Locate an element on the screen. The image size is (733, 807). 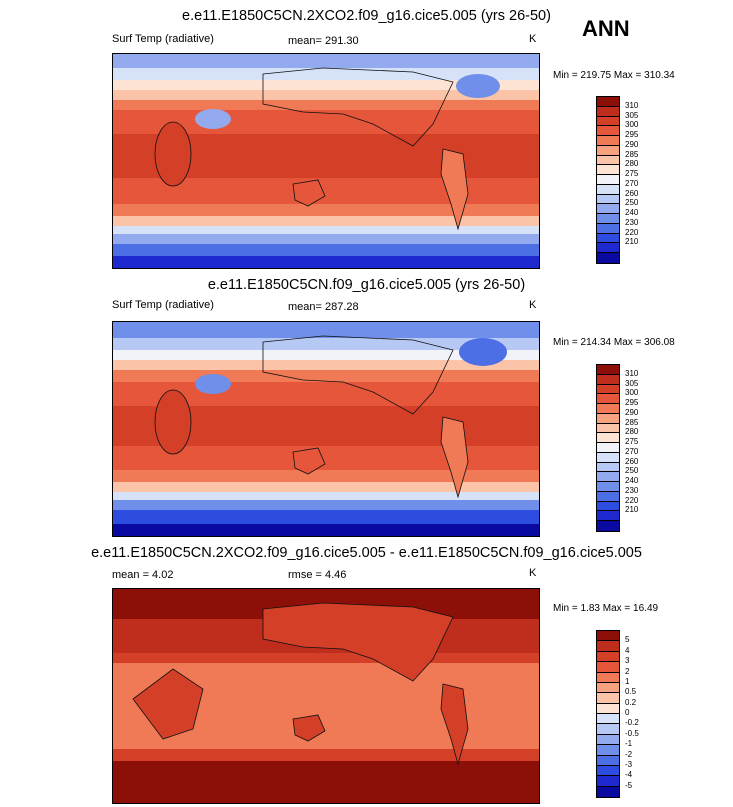
season-label: ANN is located at coordinates (606, 28).